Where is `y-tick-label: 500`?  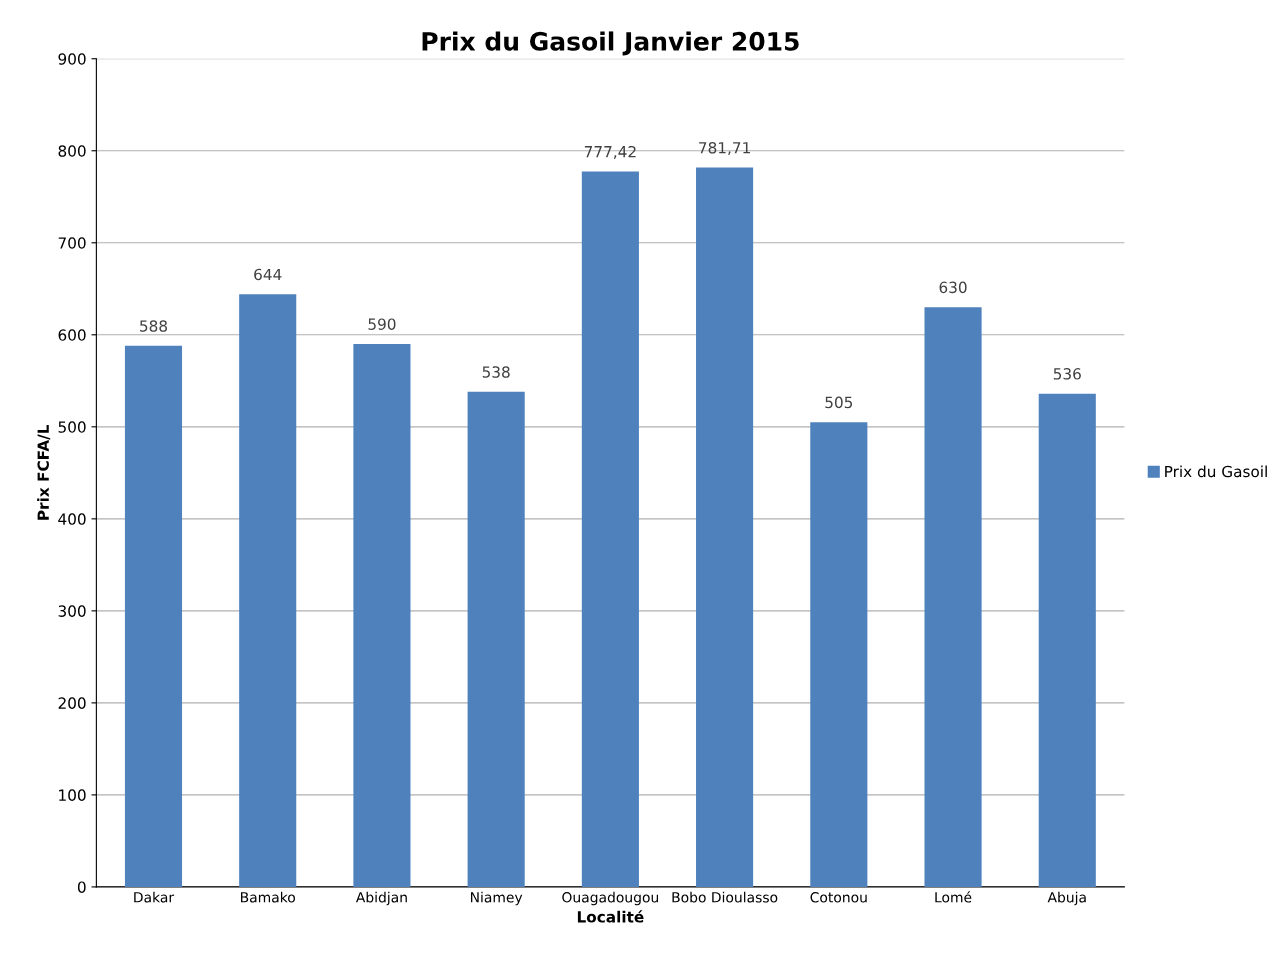 y-tick-label: 500 is located at coordinates (72, 427).